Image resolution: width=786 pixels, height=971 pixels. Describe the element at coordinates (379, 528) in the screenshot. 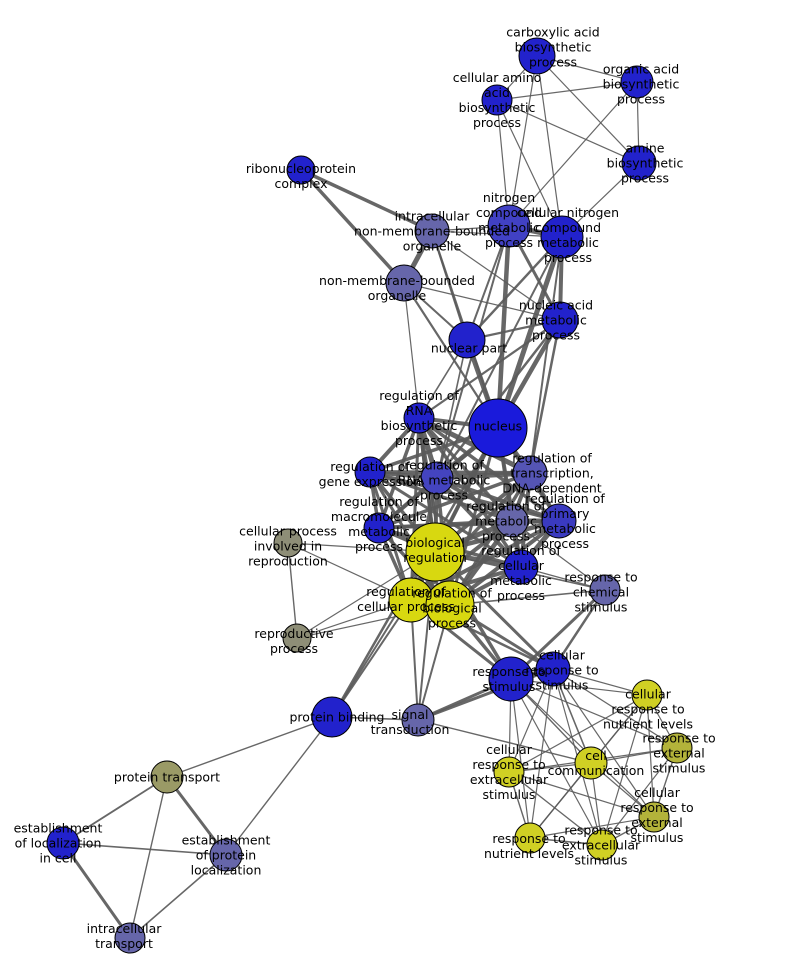

I see `graph-node-regulation_macromolecule_metabolic` at that location.